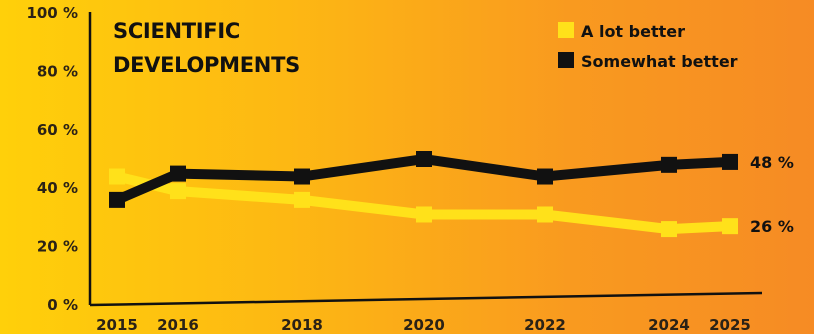  What do you see at coordinates (659, 61) in the screenshot?
I see `legend-label-somewhat-better: Somewhat better` at bounding box center [659, 61].